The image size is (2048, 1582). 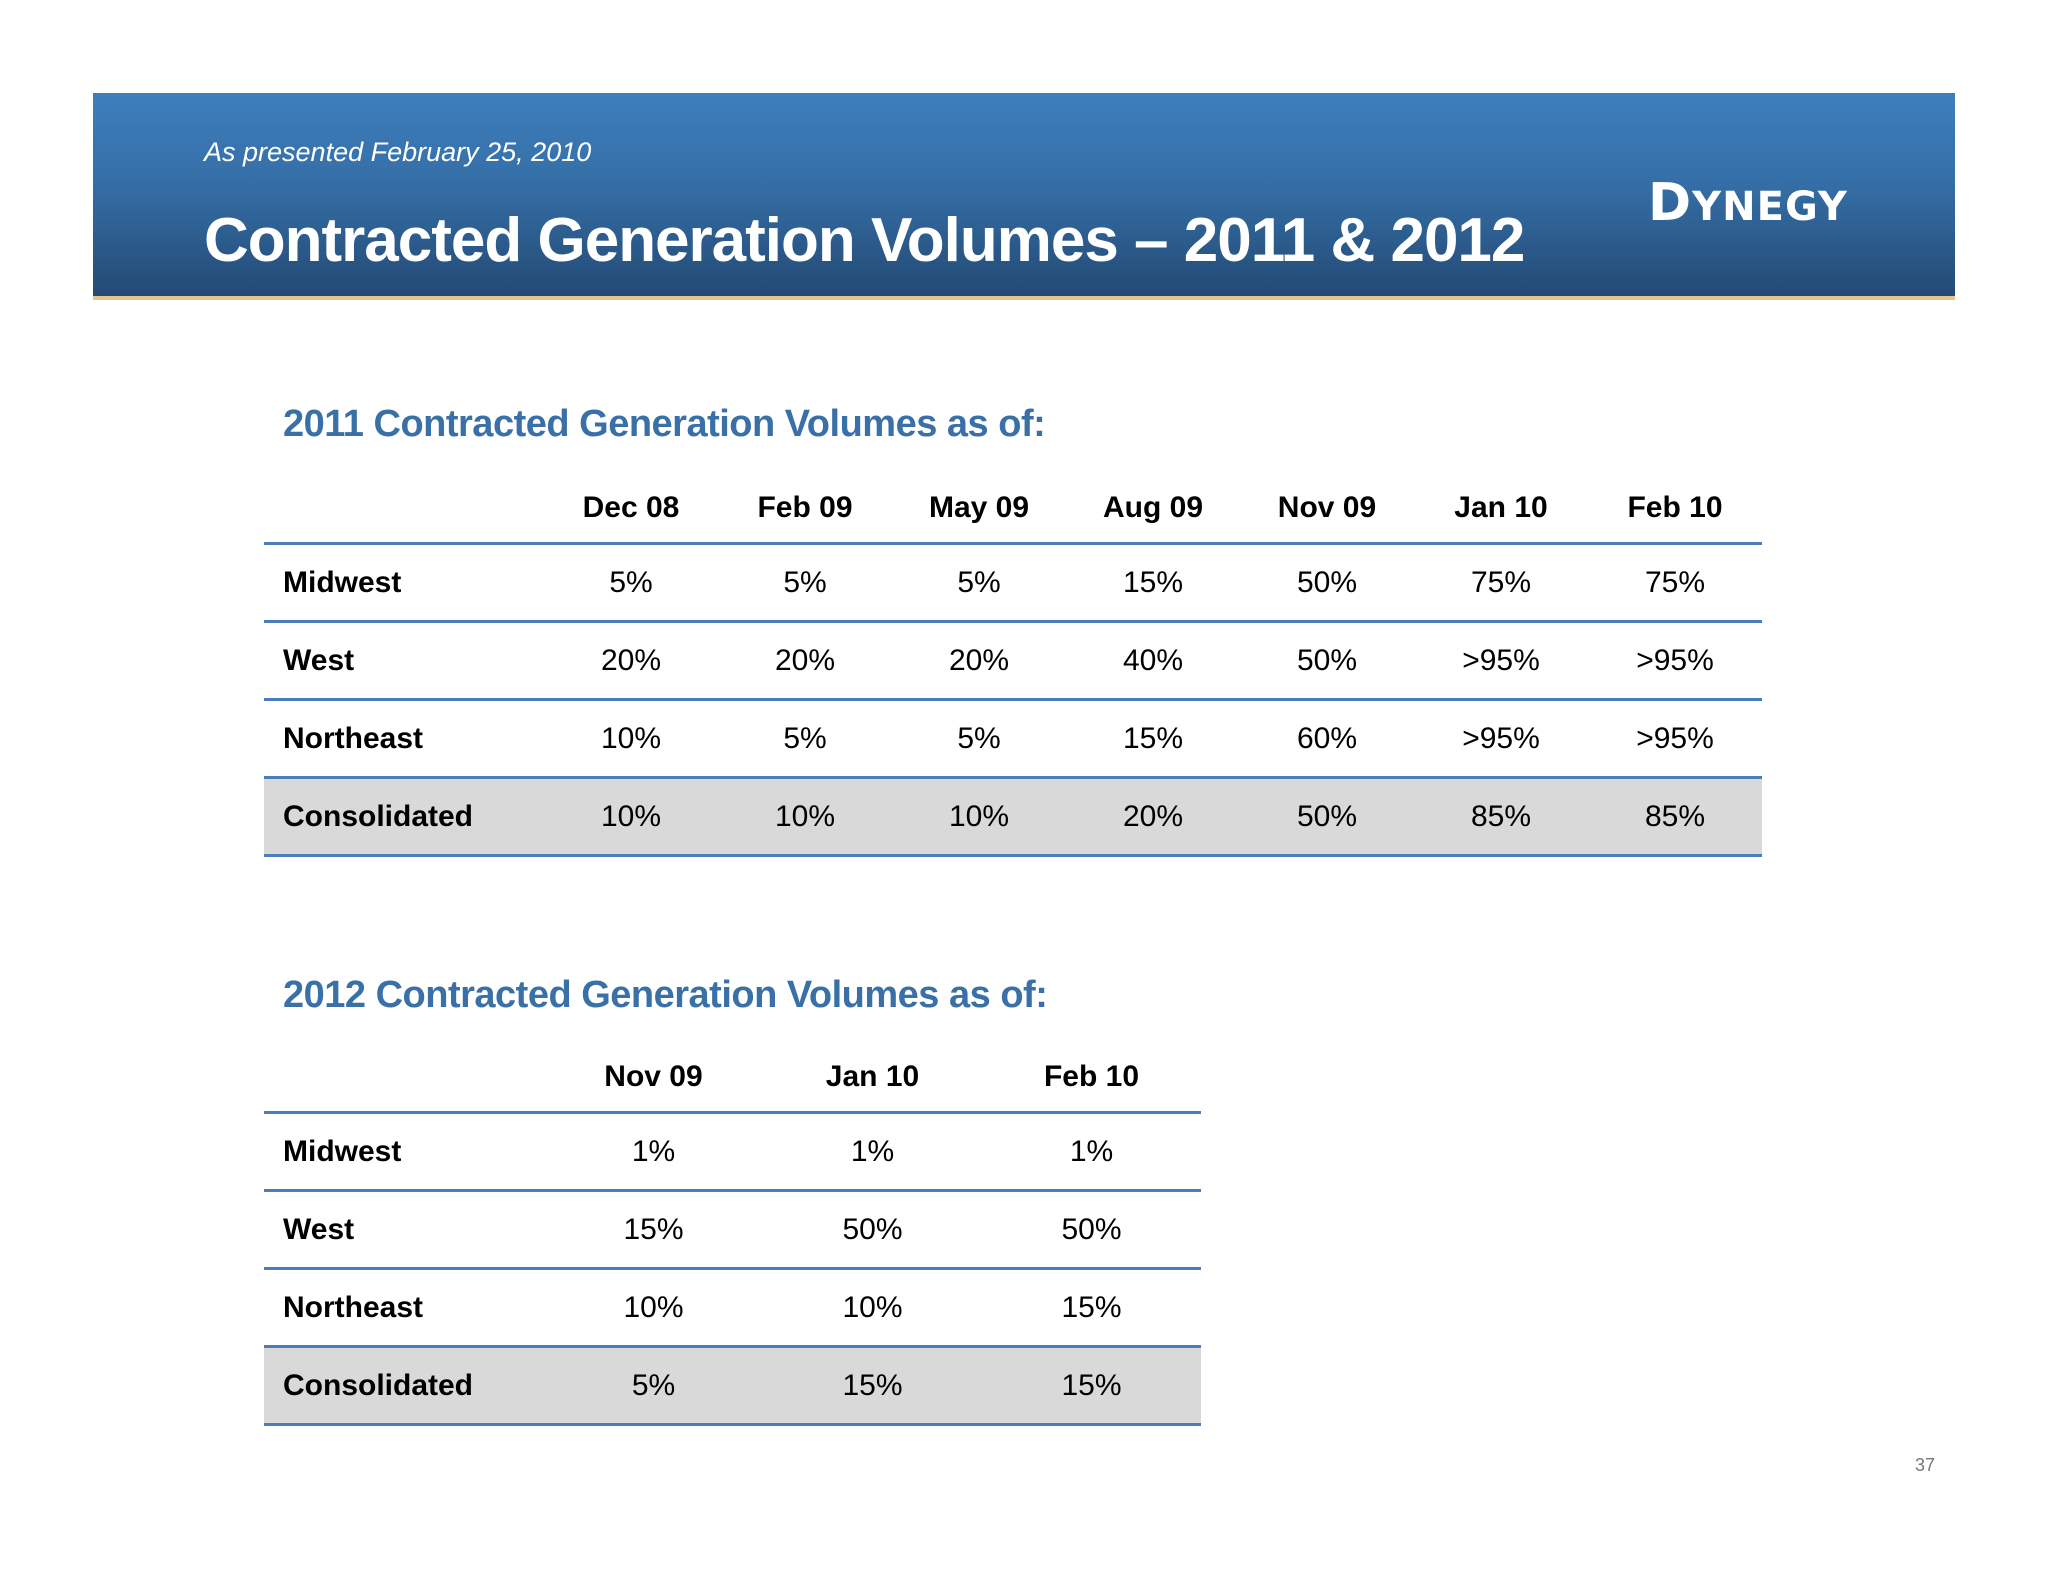 What do you see at coordinates (1925, 1465) in the screenshot?
I see `page-number: 37` at bounding box center [1925, 1465].